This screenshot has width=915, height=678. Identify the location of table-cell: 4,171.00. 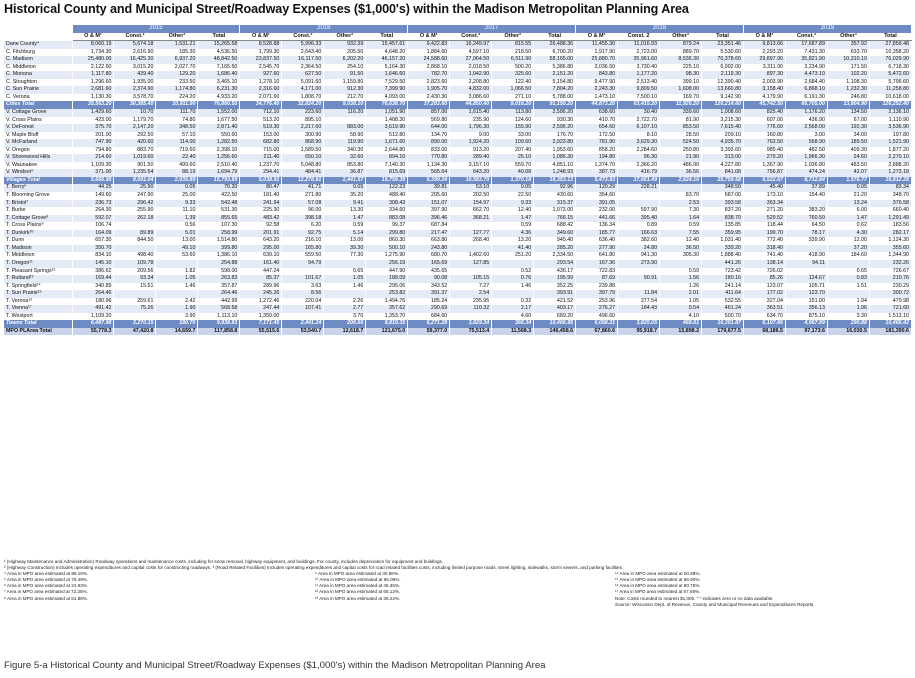
(303, 90).